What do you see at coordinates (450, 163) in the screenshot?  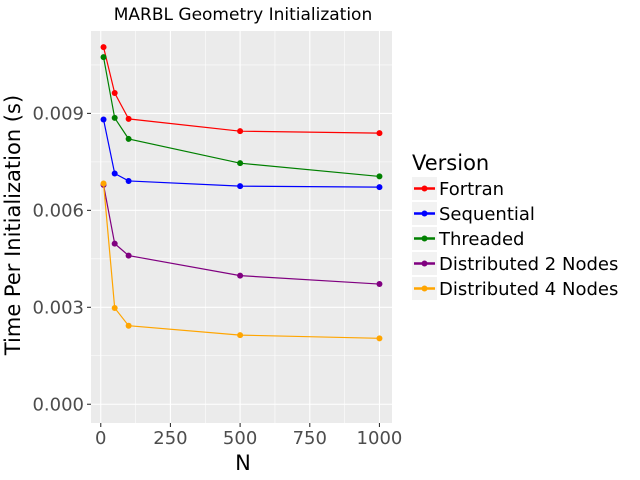 I see `legend-title: Version` at bounding box center [450, 163].